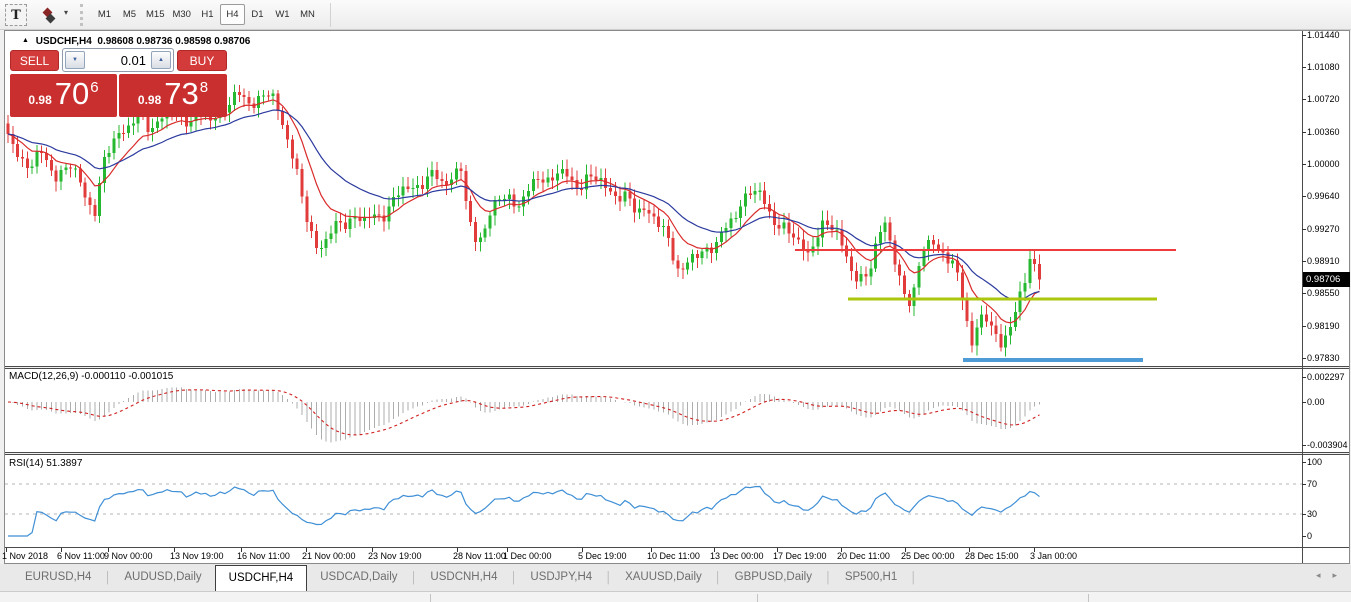  I want to click on ohlc-open: 0.98608, so click(115, 41).